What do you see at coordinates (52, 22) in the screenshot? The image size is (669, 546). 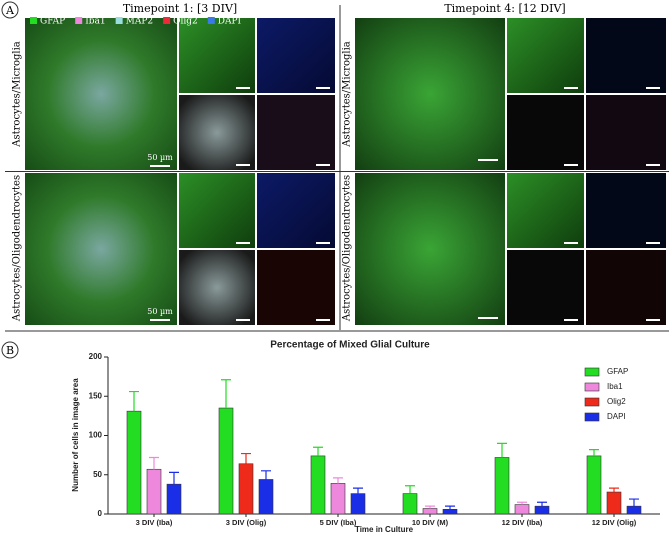 I see `channel-label: GFAP` at bounding box center [52, 22].